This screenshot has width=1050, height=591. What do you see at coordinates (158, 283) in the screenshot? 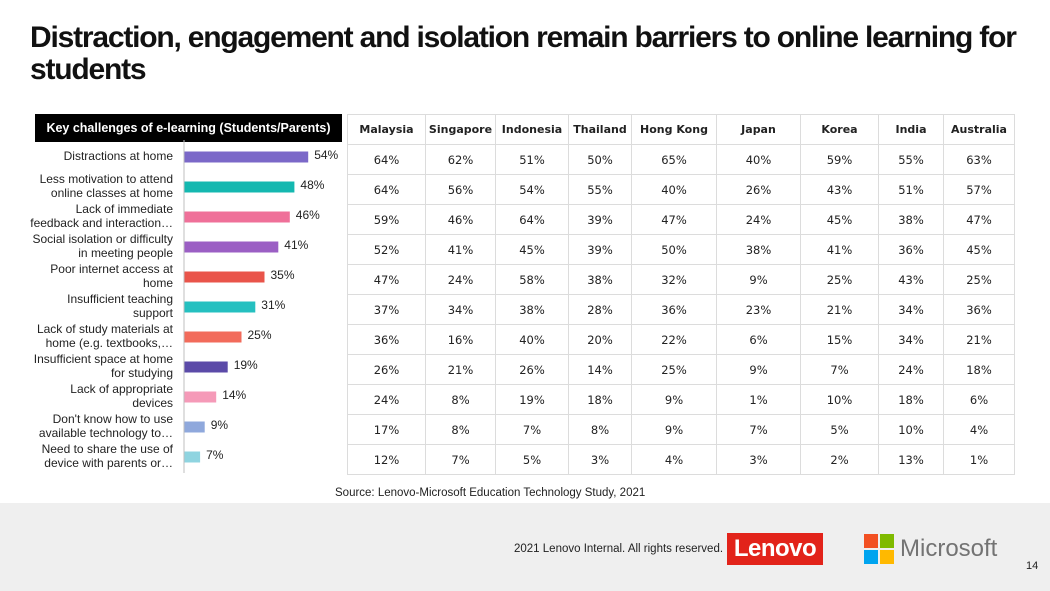
I see `category-label: home` at bounding box center [158, 283].